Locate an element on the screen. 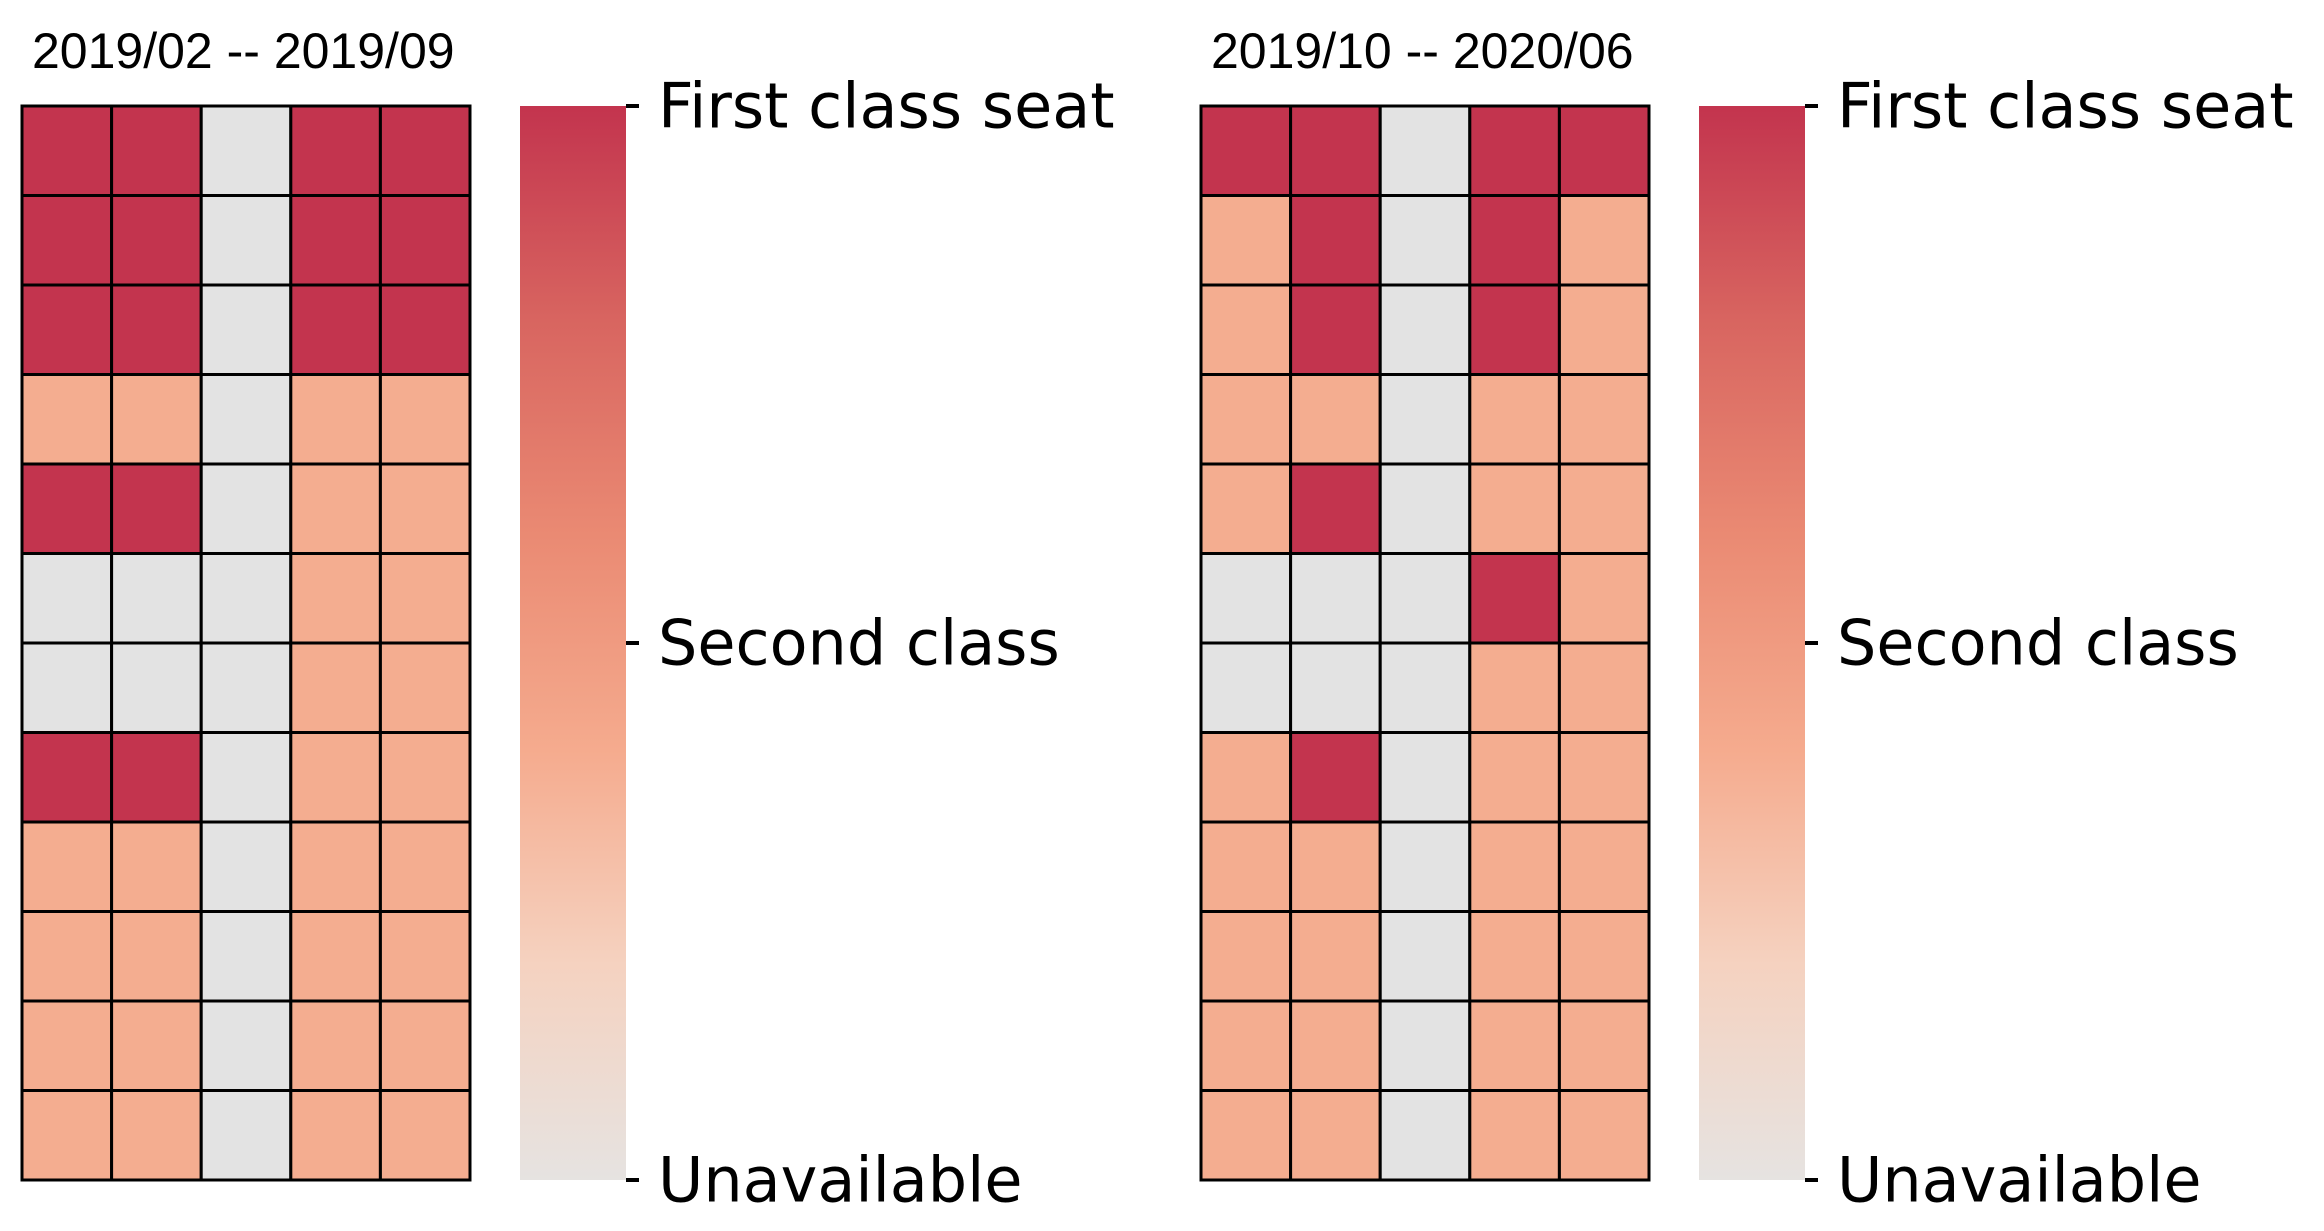 The height and width of the screenshot is (1231, 2324). heatmap-cell-left-r9-c2 is located at coordinates (246, 956).